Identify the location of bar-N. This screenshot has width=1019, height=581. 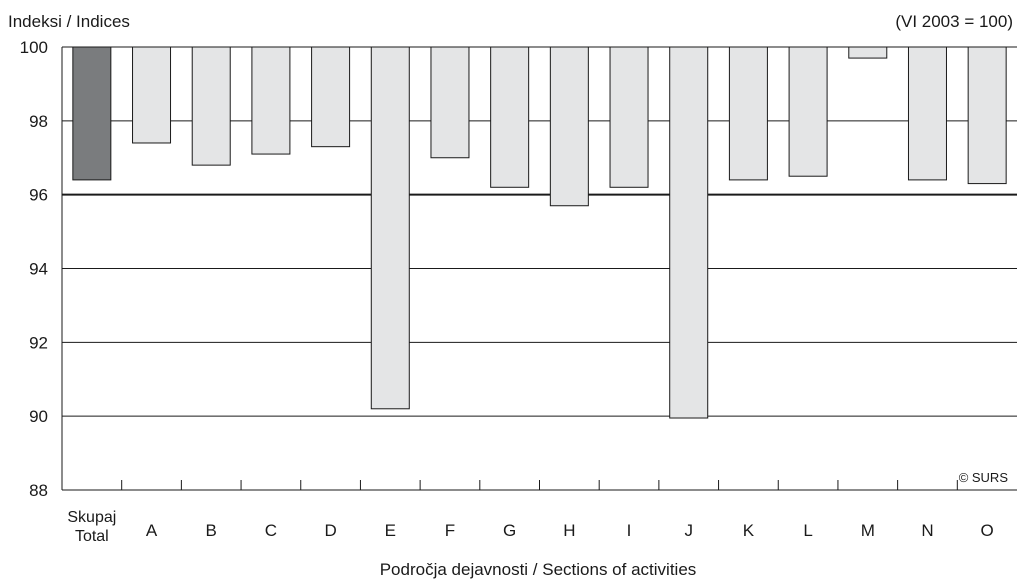
(927, 113).